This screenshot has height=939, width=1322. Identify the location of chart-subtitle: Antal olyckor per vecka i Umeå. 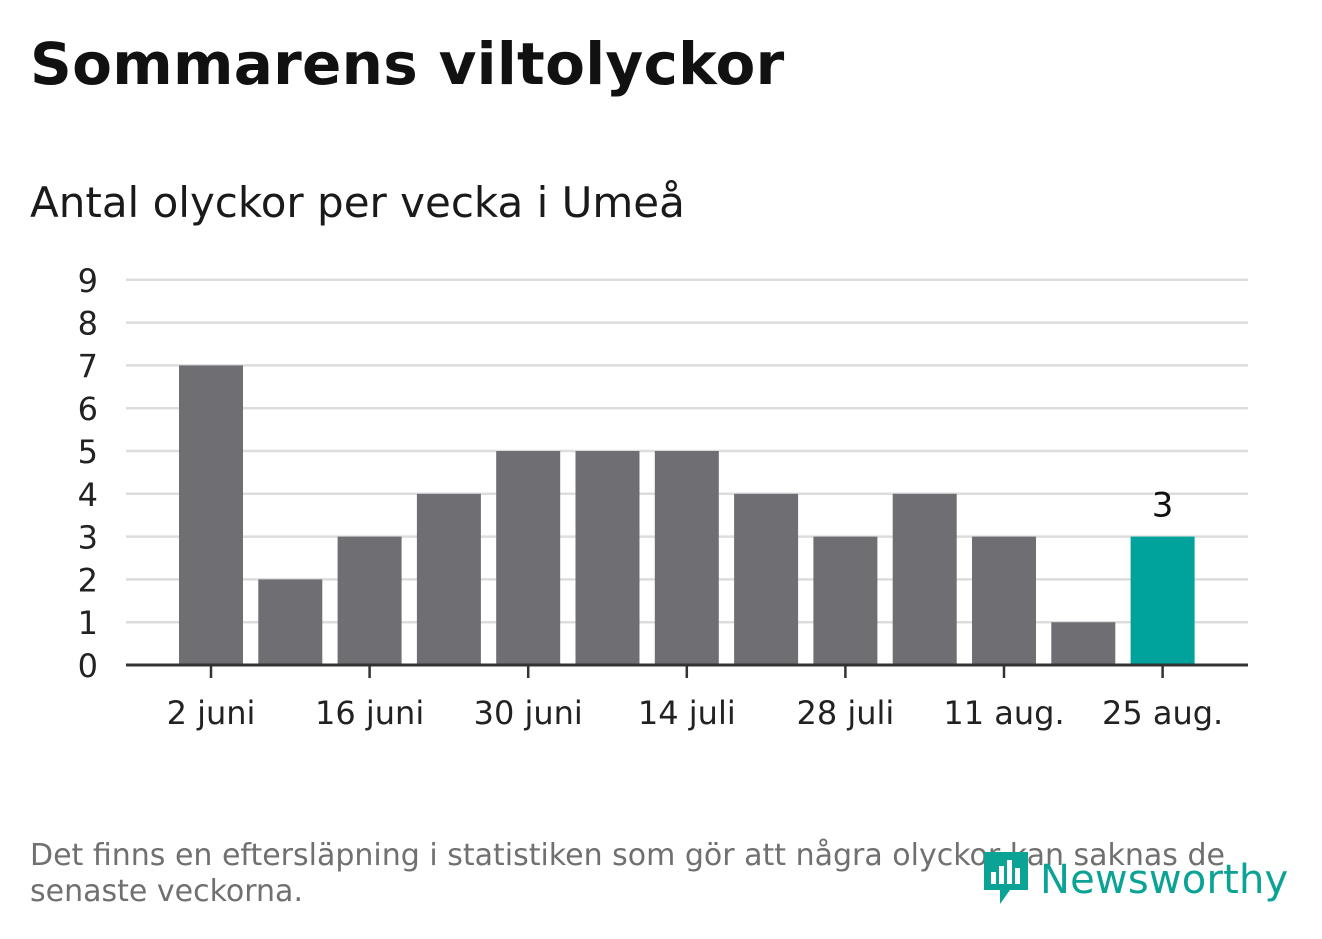
(357, 202).